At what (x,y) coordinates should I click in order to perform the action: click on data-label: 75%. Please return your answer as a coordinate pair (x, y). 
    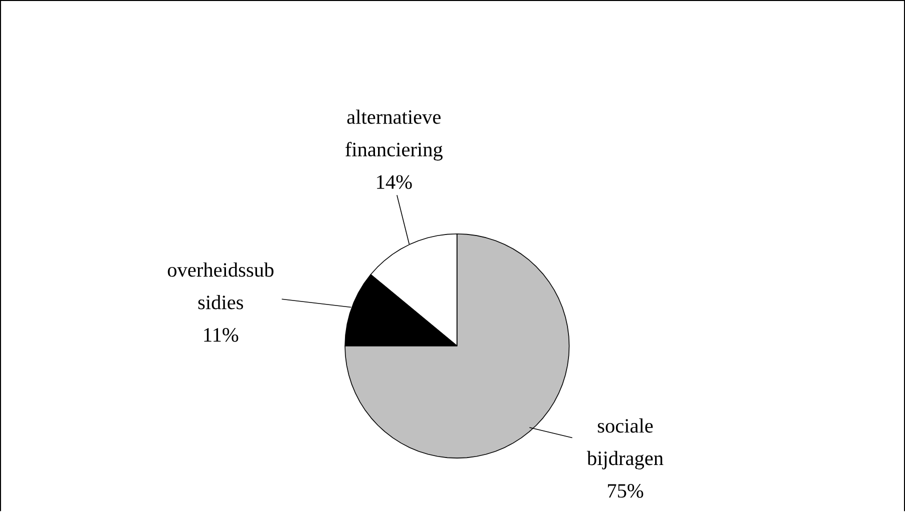
    Looking at the image, I should click on (626, 491).